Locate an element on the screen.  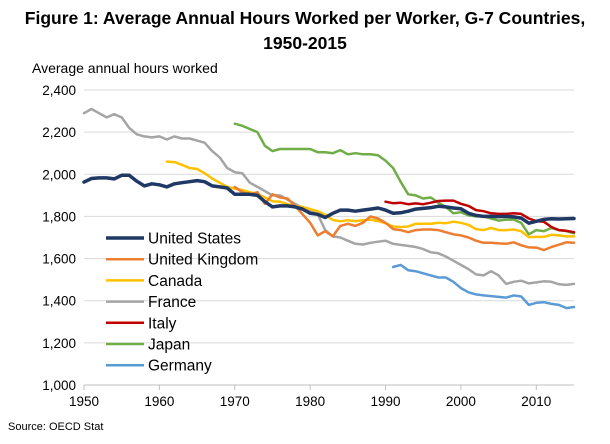
legend-label-germany: Germany is located at coordinates (180, 366).